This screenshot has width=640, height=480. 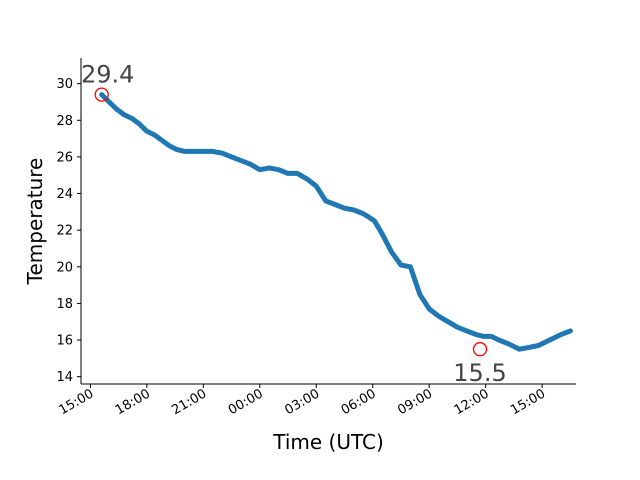 I want to click on x-tick-label: 03:00, so click(x=302, y=402).